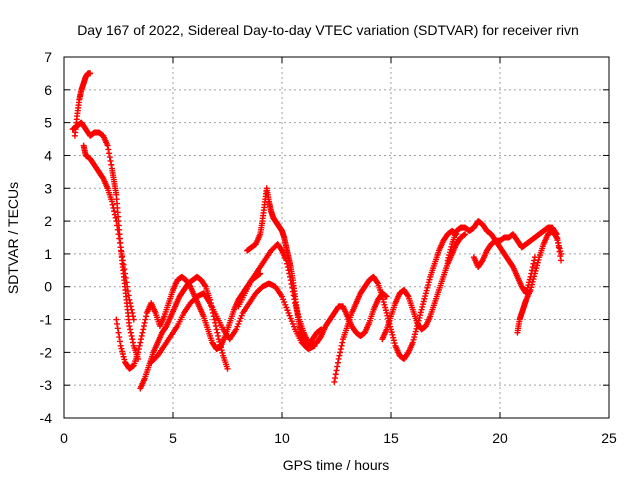 This screenshot has width=640, height=480. Describe the element at coordinates (539, 281) in the screenshot. I see `series-sat-m` at that location.